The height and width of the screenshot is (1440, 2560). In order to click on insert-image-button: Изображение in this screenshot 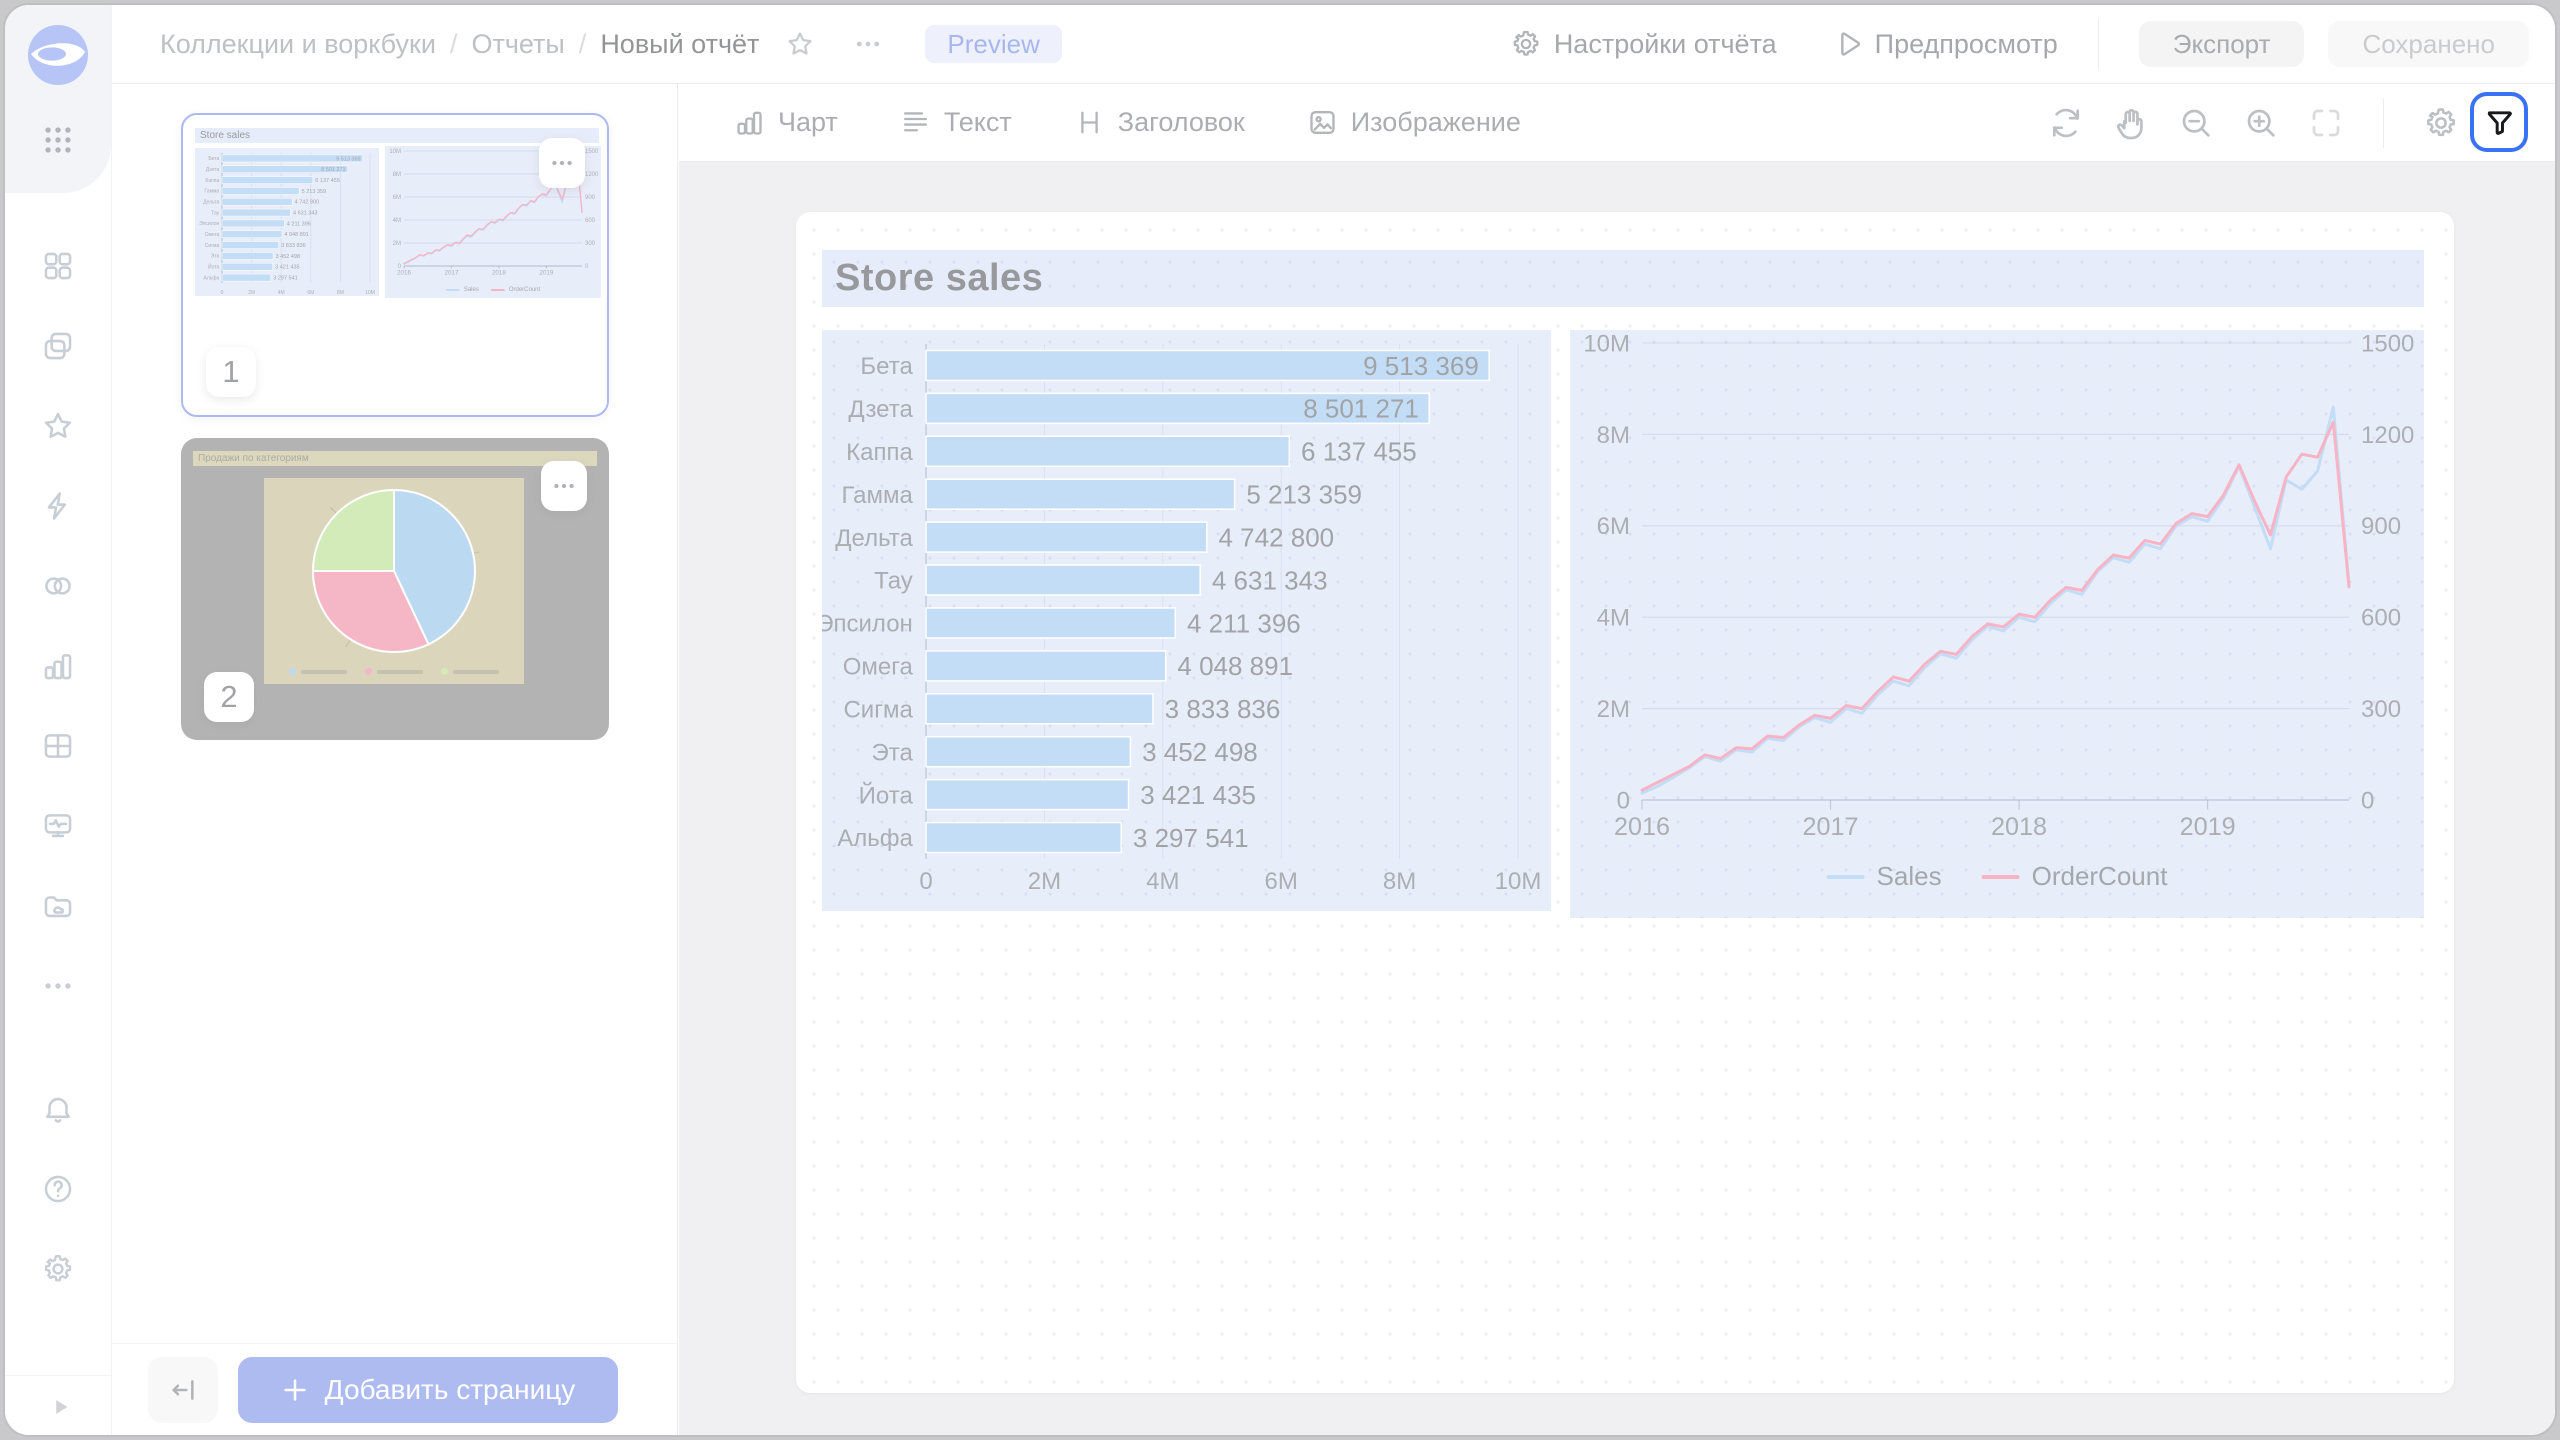, I will do `click(1414, 122)`.